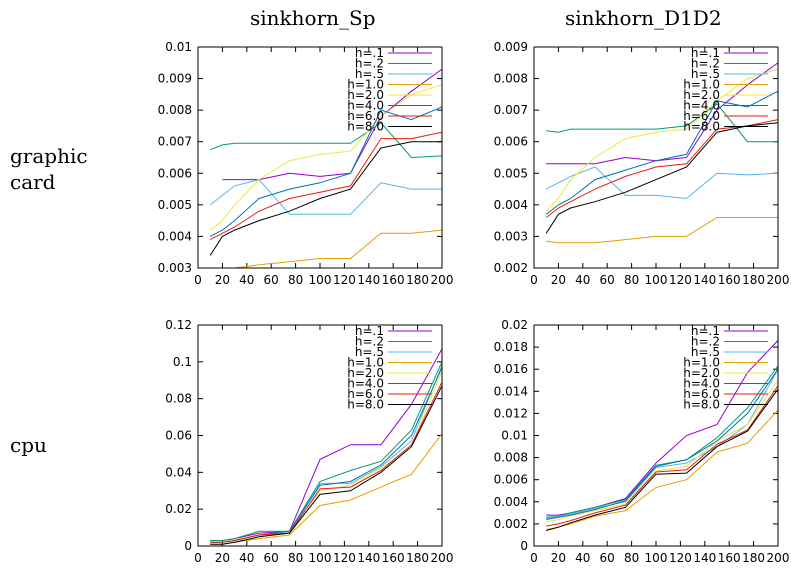 This screenshot has height=570, width=791. What do you see at coordinates (369, 64) in the screenshot?
I see `legend-label: h=.2` at bounding box center [369, 64].